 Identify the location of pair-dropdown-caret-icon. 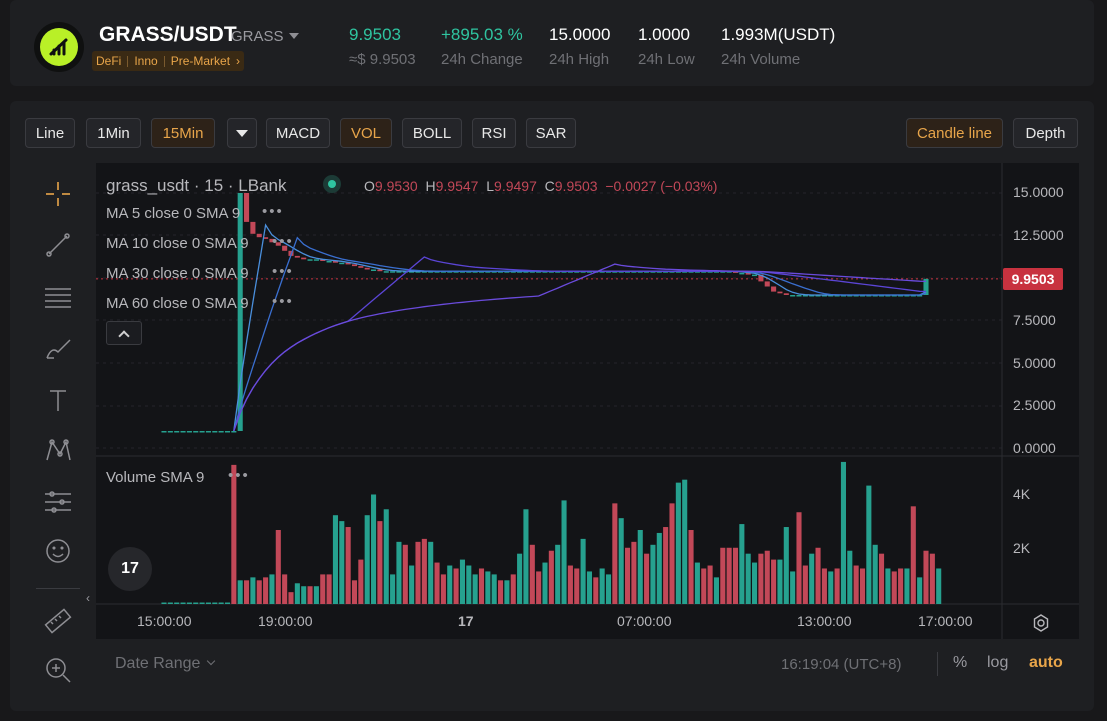
(294, 36).